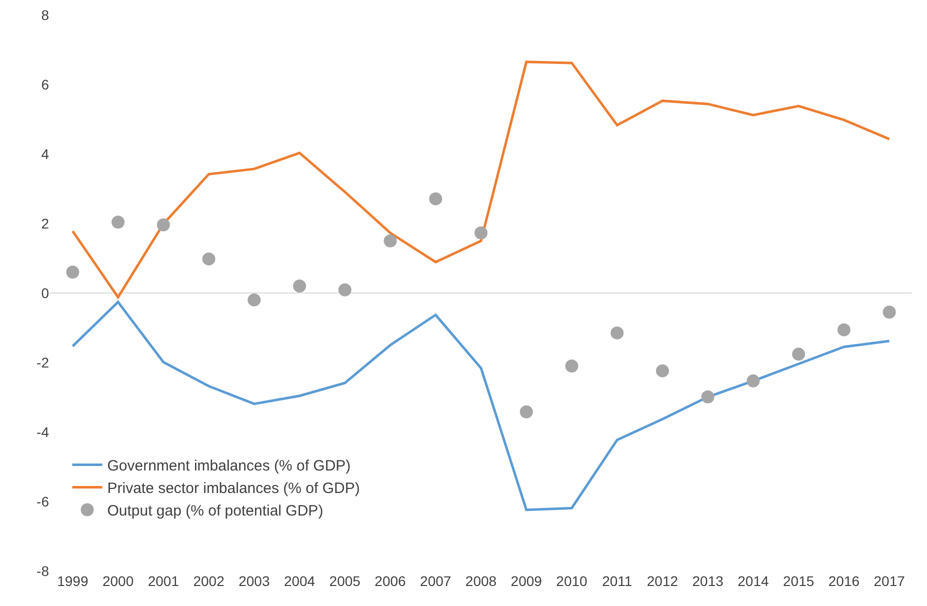 Image resolution: width=927 pixels, height=606 pixels. Describe the element at coordinates (436, 581) in the screenshot. I see `x-tick-label: 2007` at that location.